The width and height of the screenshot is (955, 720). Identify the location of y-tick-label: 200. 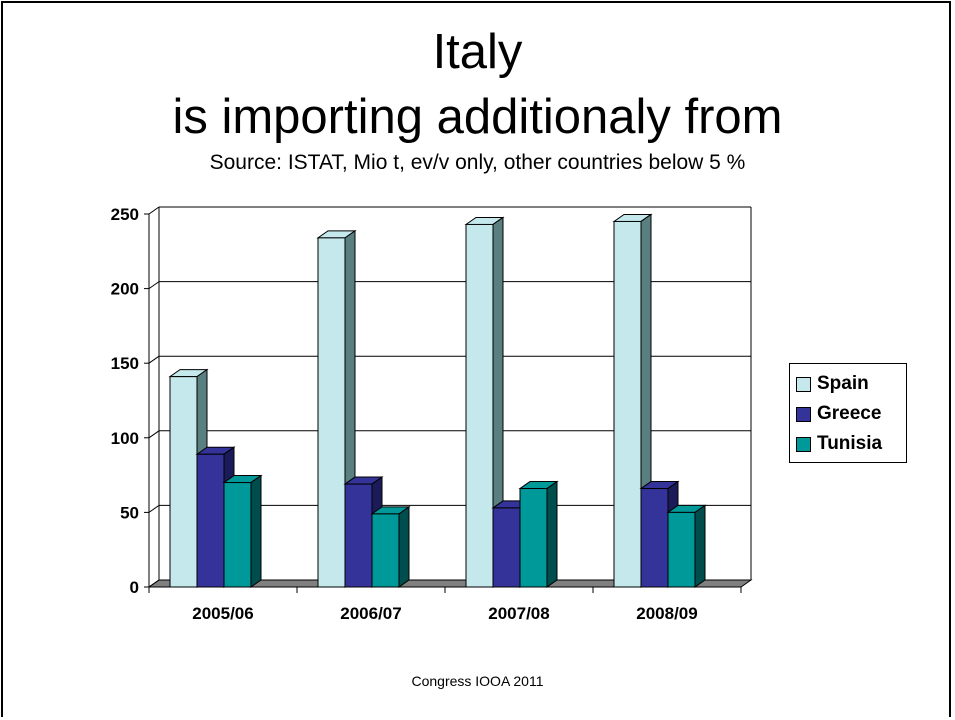
(125, 289).